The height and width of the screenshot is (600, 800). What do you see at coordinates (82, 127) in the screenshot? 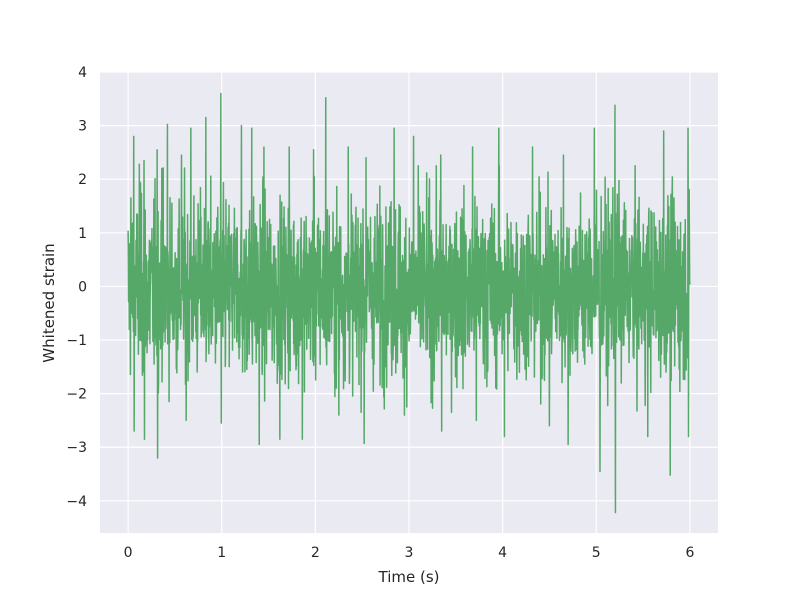
I see `y-tick-label: 3` at bounding box center [82, 127].